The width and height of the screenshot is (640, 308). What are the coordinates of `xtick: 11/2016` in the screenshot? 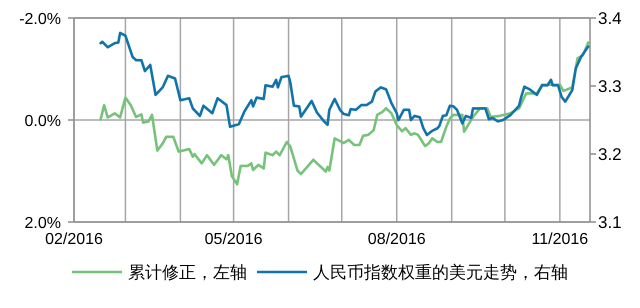 It's located at (560, 239).